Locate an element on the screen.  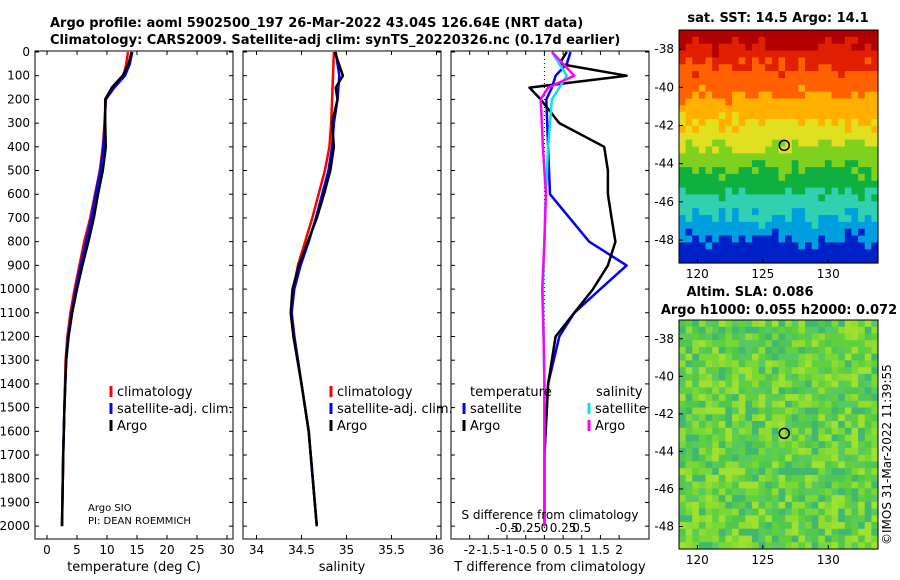
temperature-legend: climatology satellite-adj. clim. Argo is located at coordinates (171, 409).